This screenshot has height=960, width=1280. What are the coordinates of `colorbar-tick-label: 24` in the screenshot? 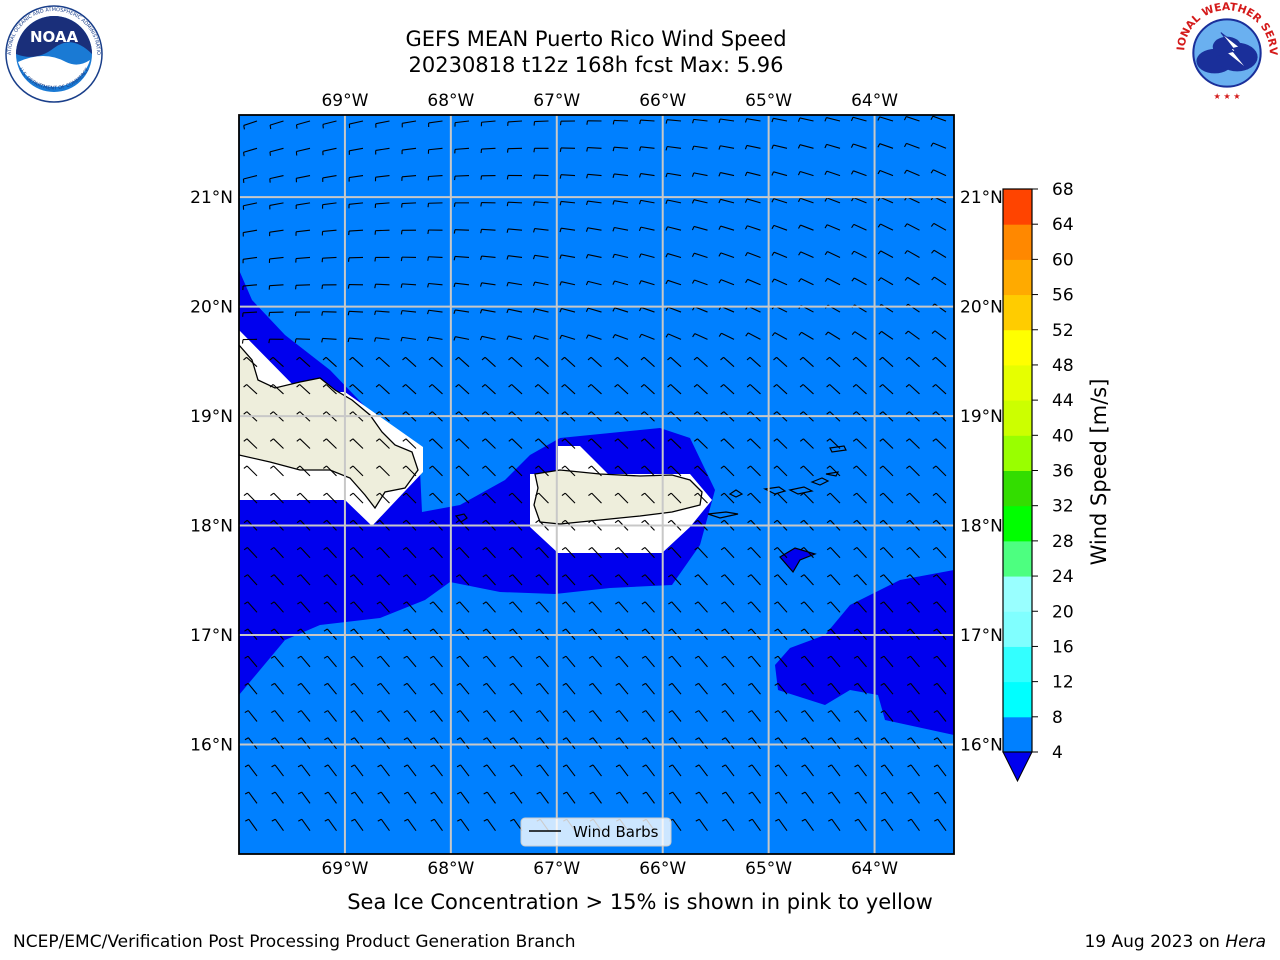 It's located at (1063, 577).